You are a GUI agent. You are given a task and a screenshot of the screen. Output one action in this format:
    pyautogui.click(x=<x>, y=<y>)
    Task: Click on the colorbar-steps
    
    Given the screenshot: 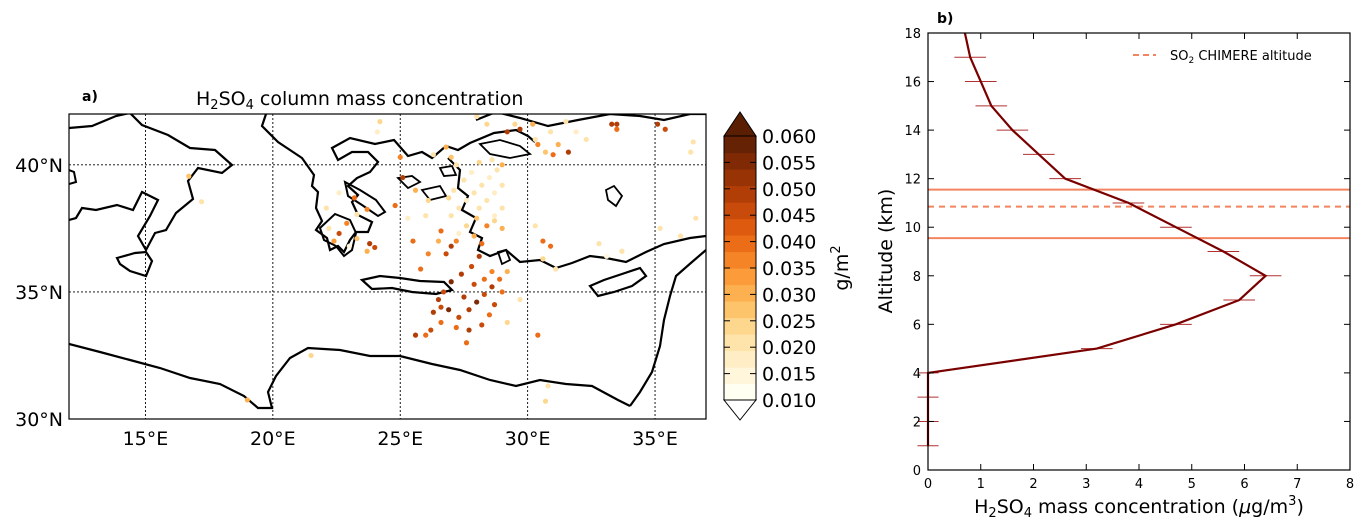 What is the action you would take?
    pyautogui.click(x=740, y=268)
    